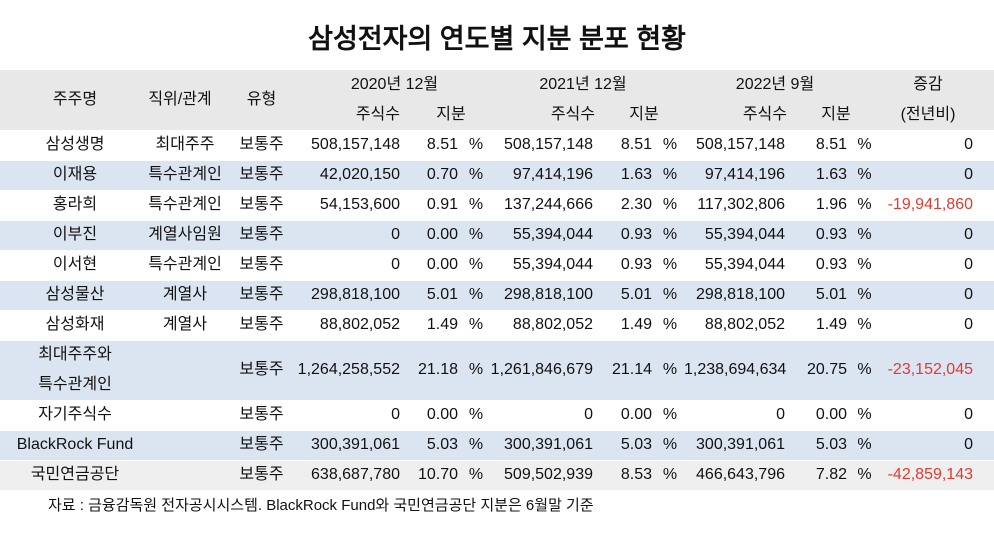 The height and width of the screenshot is (536, 994). Describe the element at coordinates (552, 234) in the screenshot. I see `shares-2021-cell: 55,394,044` at that location.